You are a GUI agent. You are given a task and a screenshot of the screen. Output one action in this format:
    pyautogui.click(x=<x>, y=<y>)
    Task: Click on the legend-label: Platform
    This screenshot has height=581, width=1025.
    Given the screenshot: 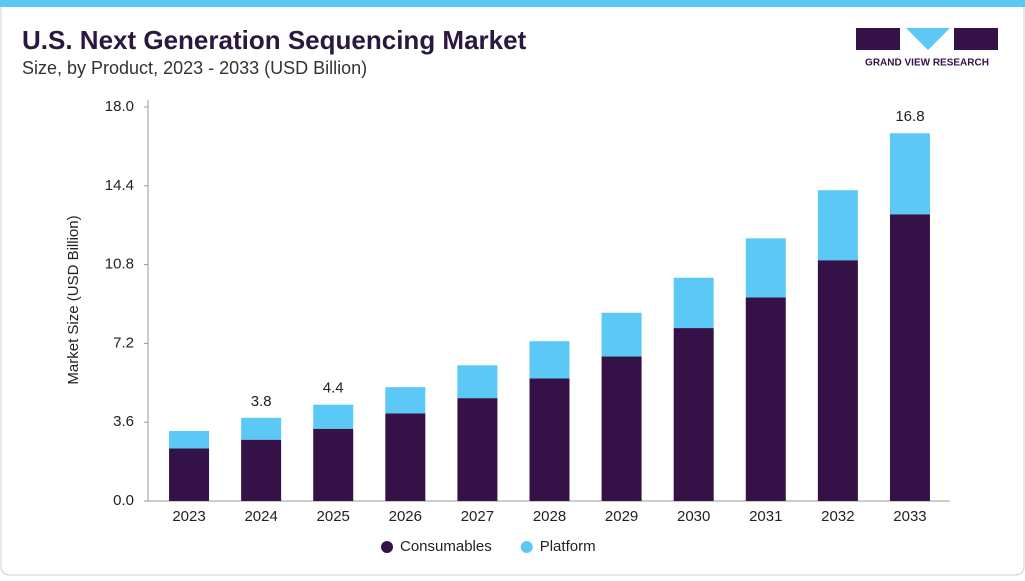 What is the action you would take?
    pyautogui.click(x=568, y=546)
    